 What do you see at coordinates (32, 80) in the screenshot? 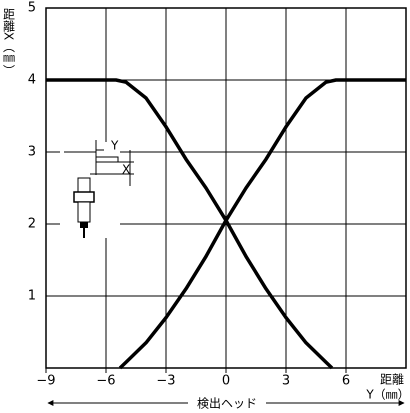
I see `y-tick-label: 4` at bounding box center [32, 80].